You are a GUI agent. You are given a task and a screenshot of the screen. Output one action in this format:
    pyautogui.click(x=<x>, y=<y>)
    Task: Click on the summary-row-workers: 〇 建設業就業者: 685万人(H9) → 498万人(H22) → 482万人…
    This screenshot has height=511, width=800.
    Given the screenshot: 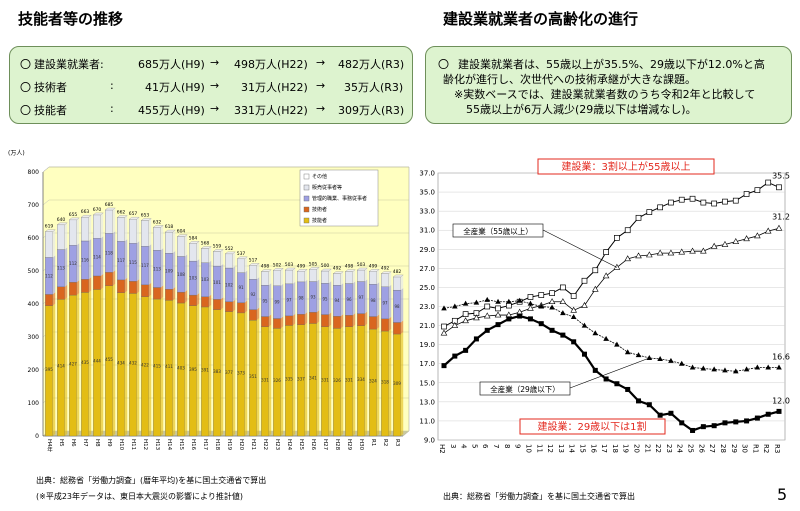 What is the action you would take?
    pyautogui.click(x=212, y=114)
    